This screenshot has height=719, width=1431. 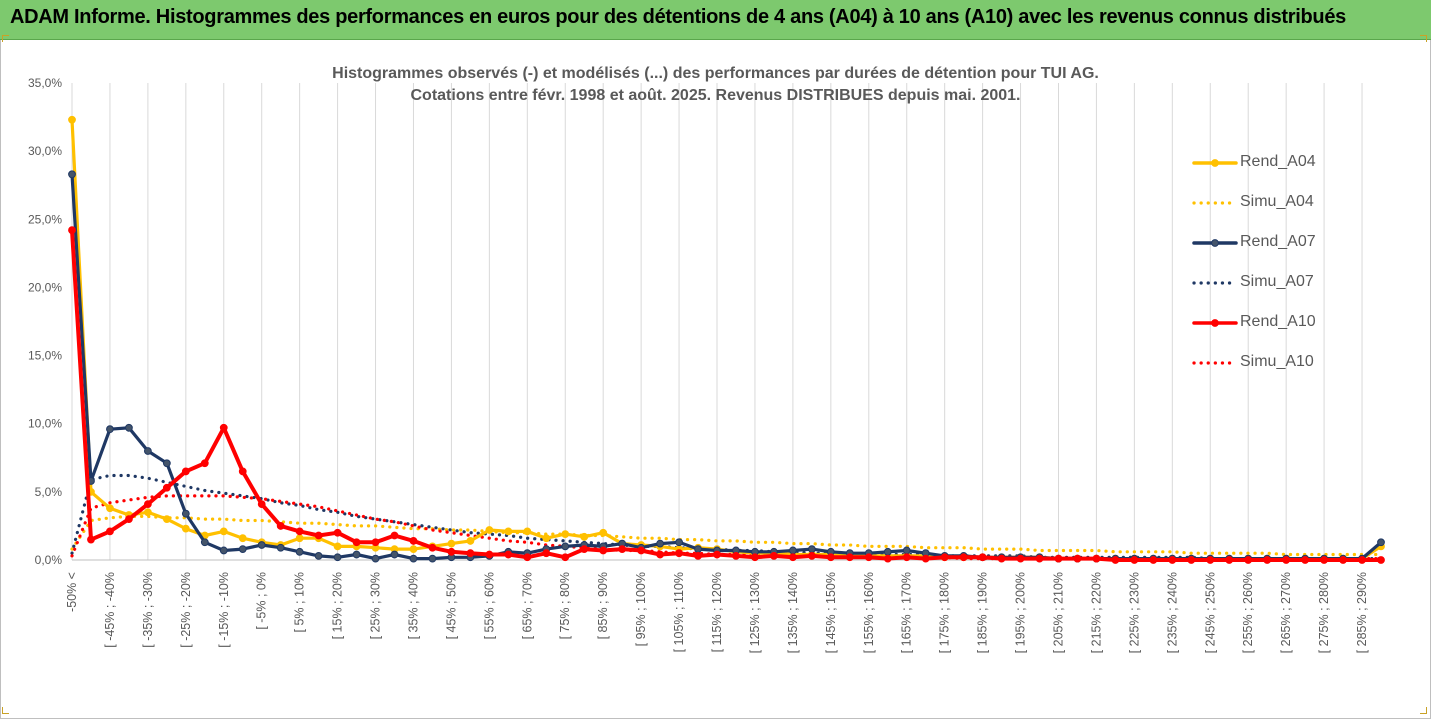 What do you see at coordinates (726, 535) in the screenshot?
I see `series-line-simu-a04` at bounding box center [726, 535].